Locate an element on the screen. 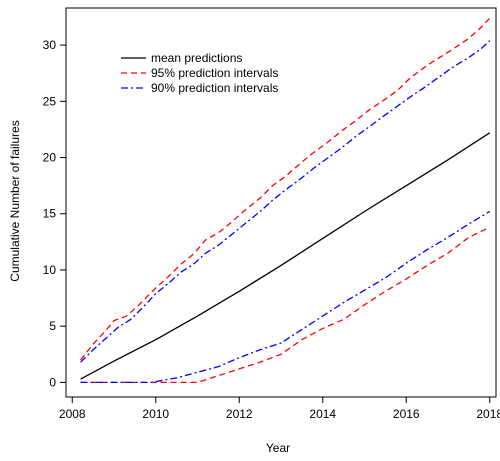 Image resolution: width=500 pixels, height=461 pixels. legend-label-0: mean predictions is located at coordinates (196, 58).